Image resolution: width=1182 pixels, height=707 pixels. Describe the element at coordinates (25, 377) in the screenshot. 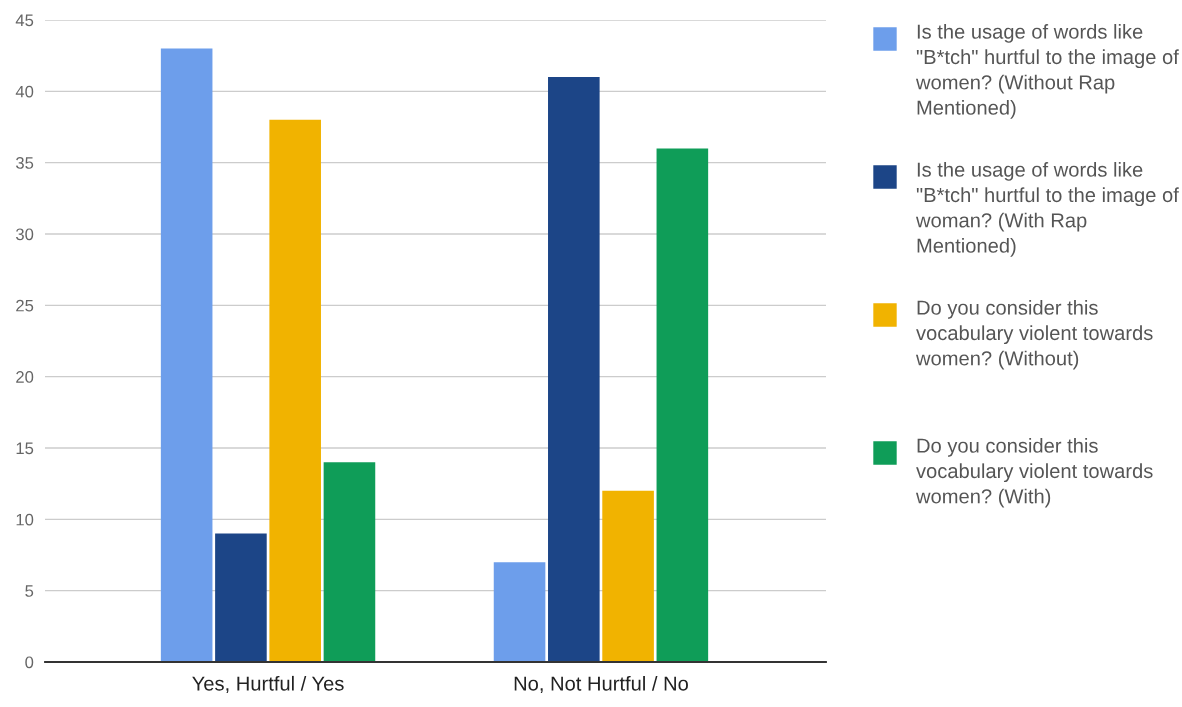

I see `y-tick-label: 20` at that location.